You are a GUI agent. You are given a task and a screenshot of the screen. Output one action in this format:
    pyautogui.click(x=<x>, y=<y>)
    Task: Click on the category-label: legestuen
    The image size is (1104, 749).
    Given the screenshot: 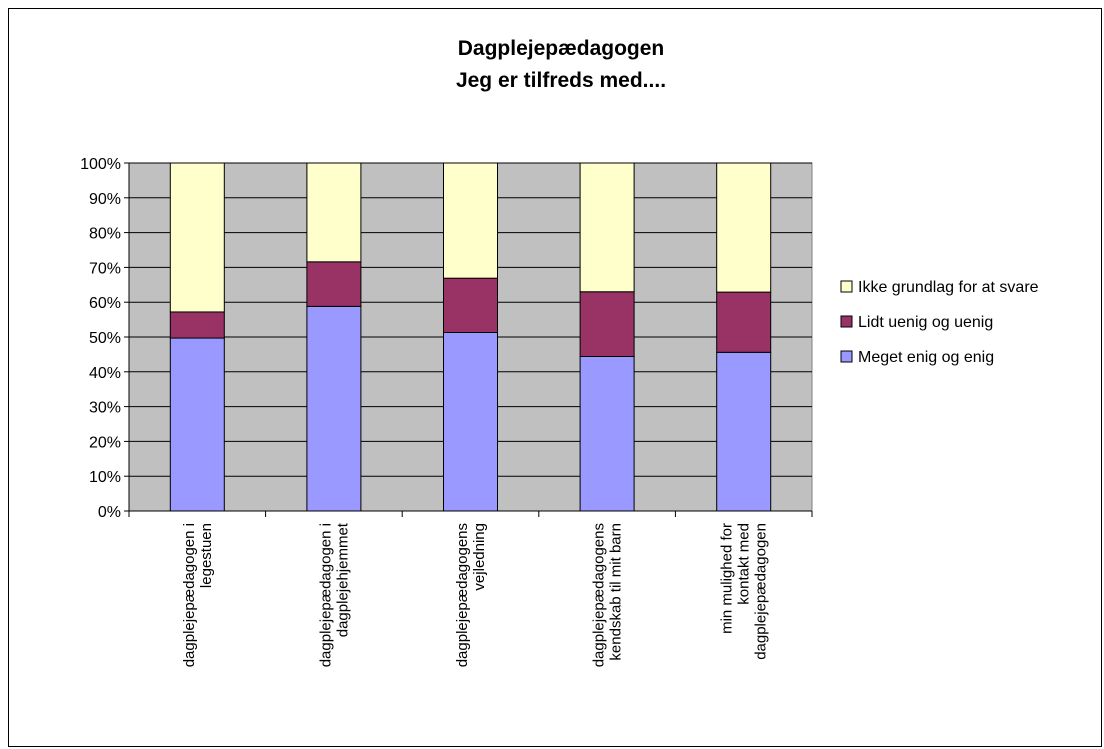 What is the action you would take?
    pyautogui.click(x=206, y=555)
    